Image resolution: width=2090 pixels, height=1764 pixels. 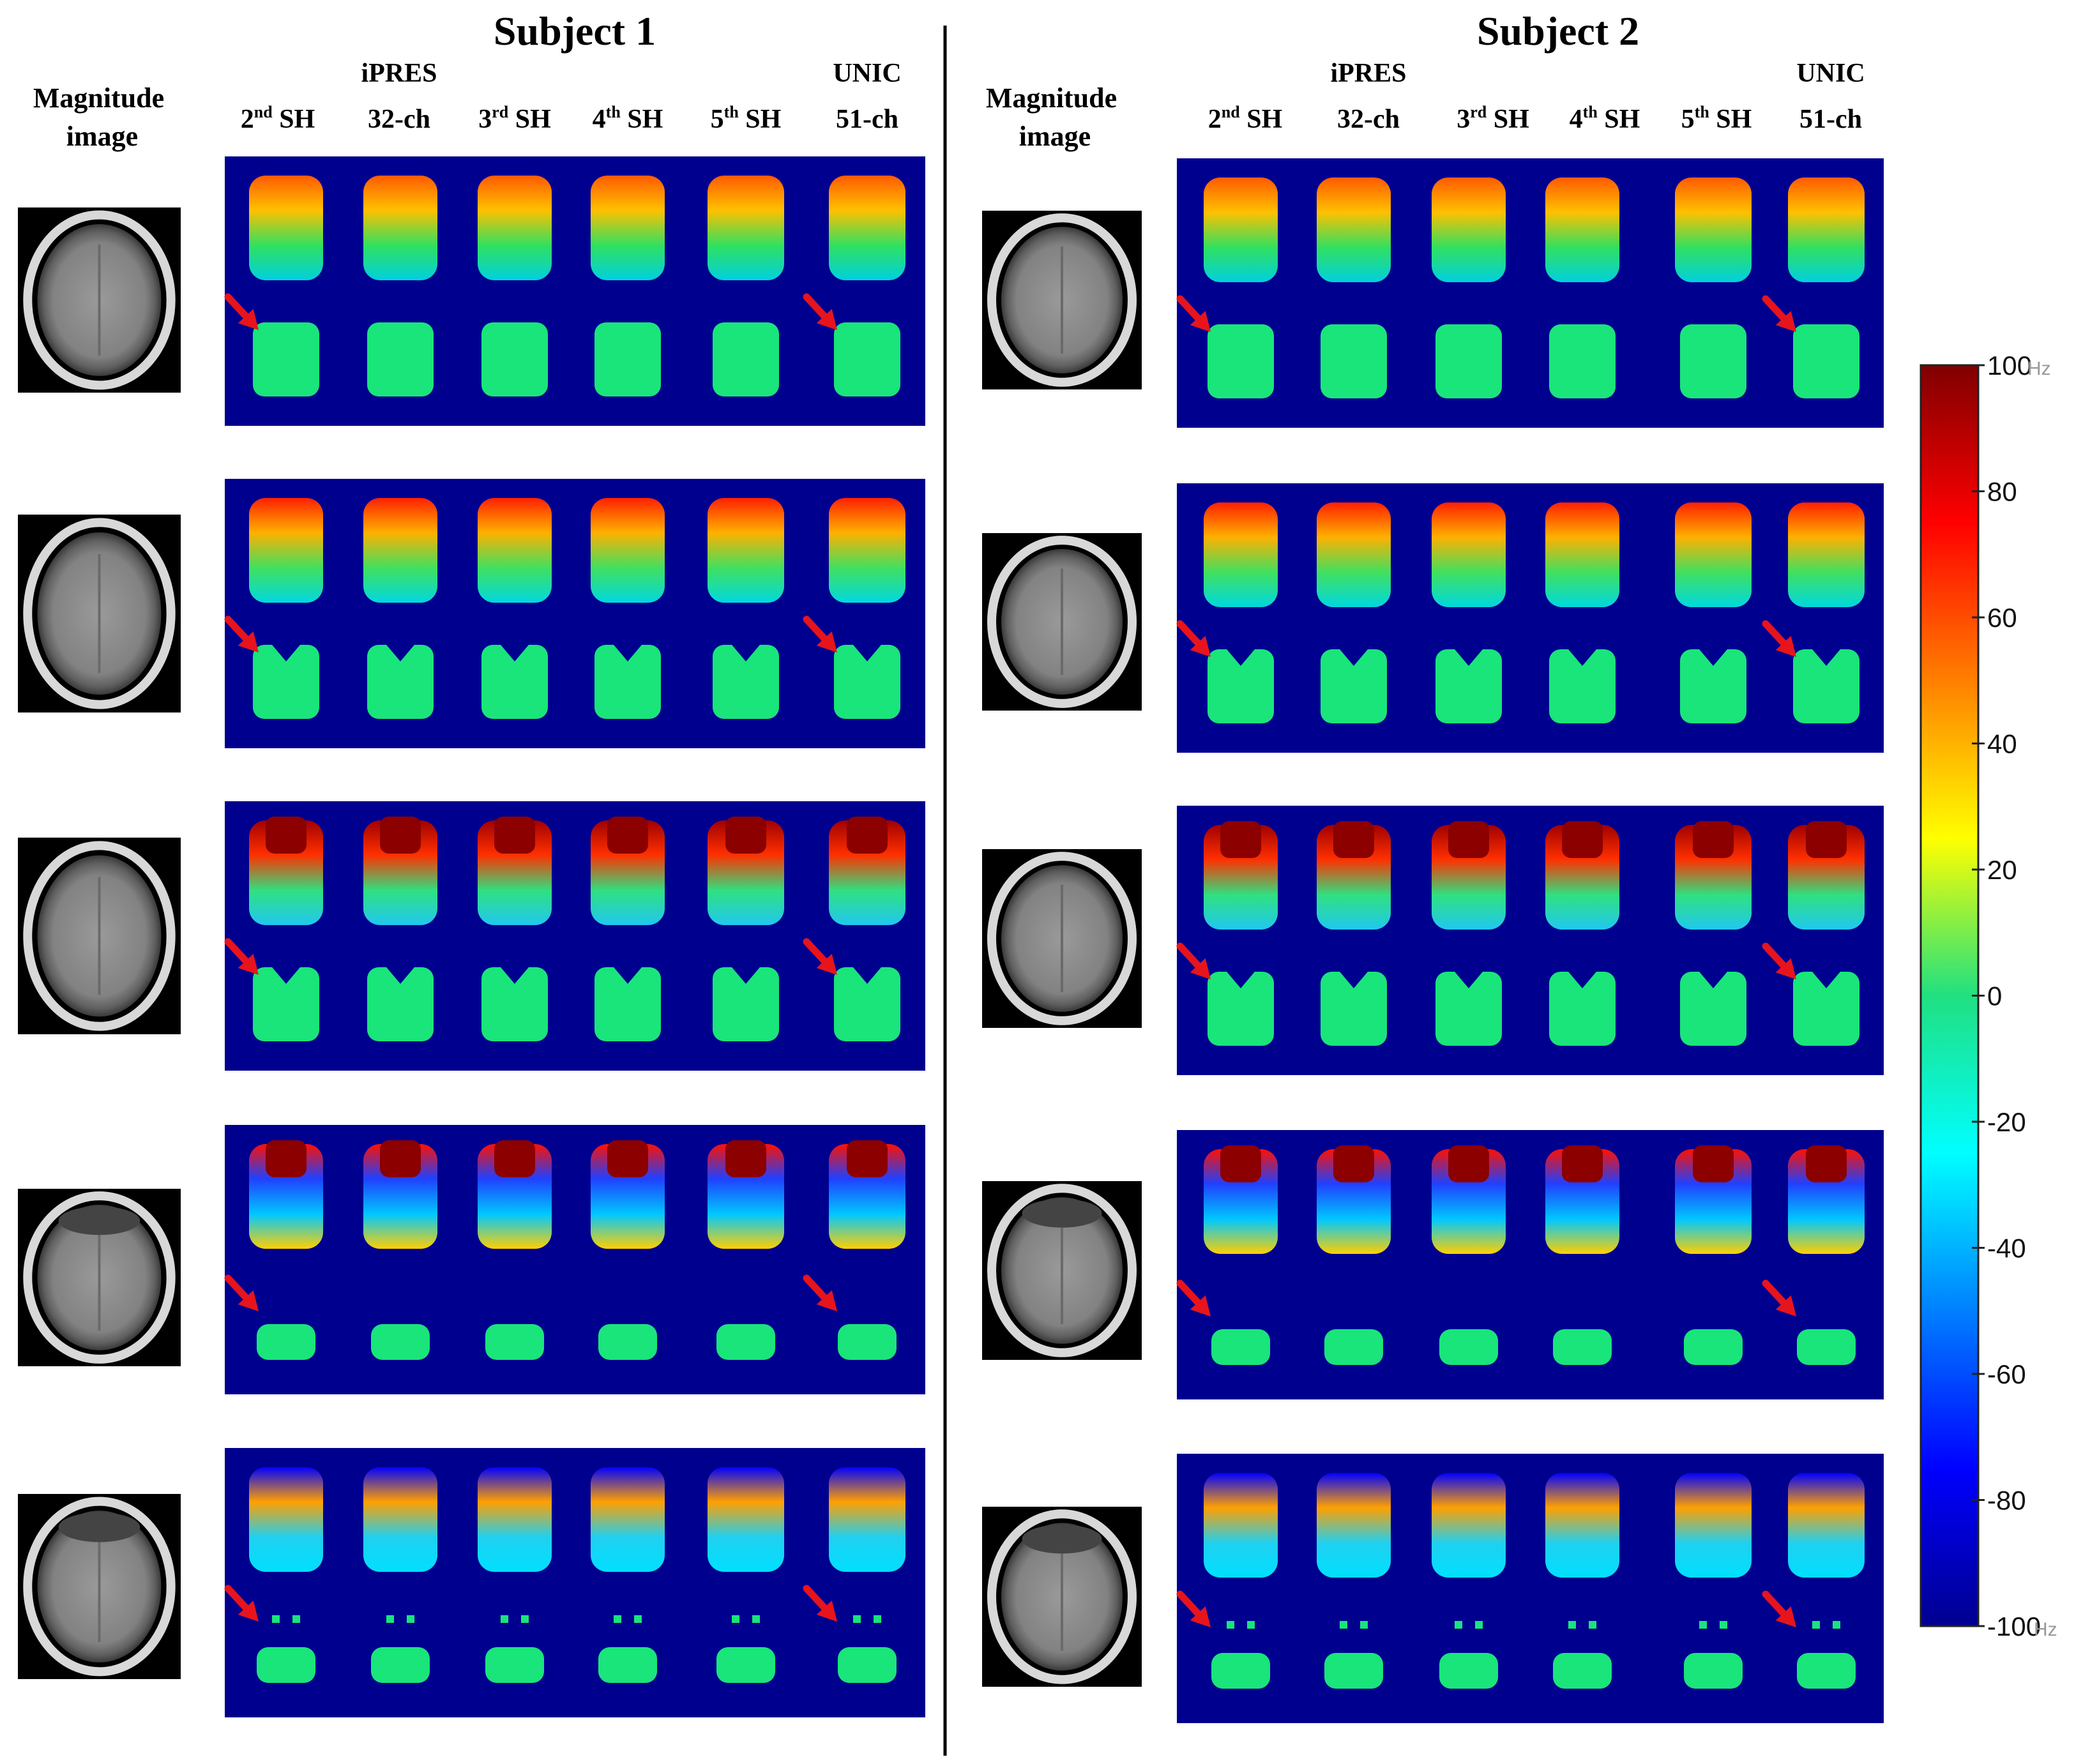 What do you see at coordinates (241, 1292) in the screenshot?
I see `s1-r4-arrow-left` at bounding box center [241, 1292].